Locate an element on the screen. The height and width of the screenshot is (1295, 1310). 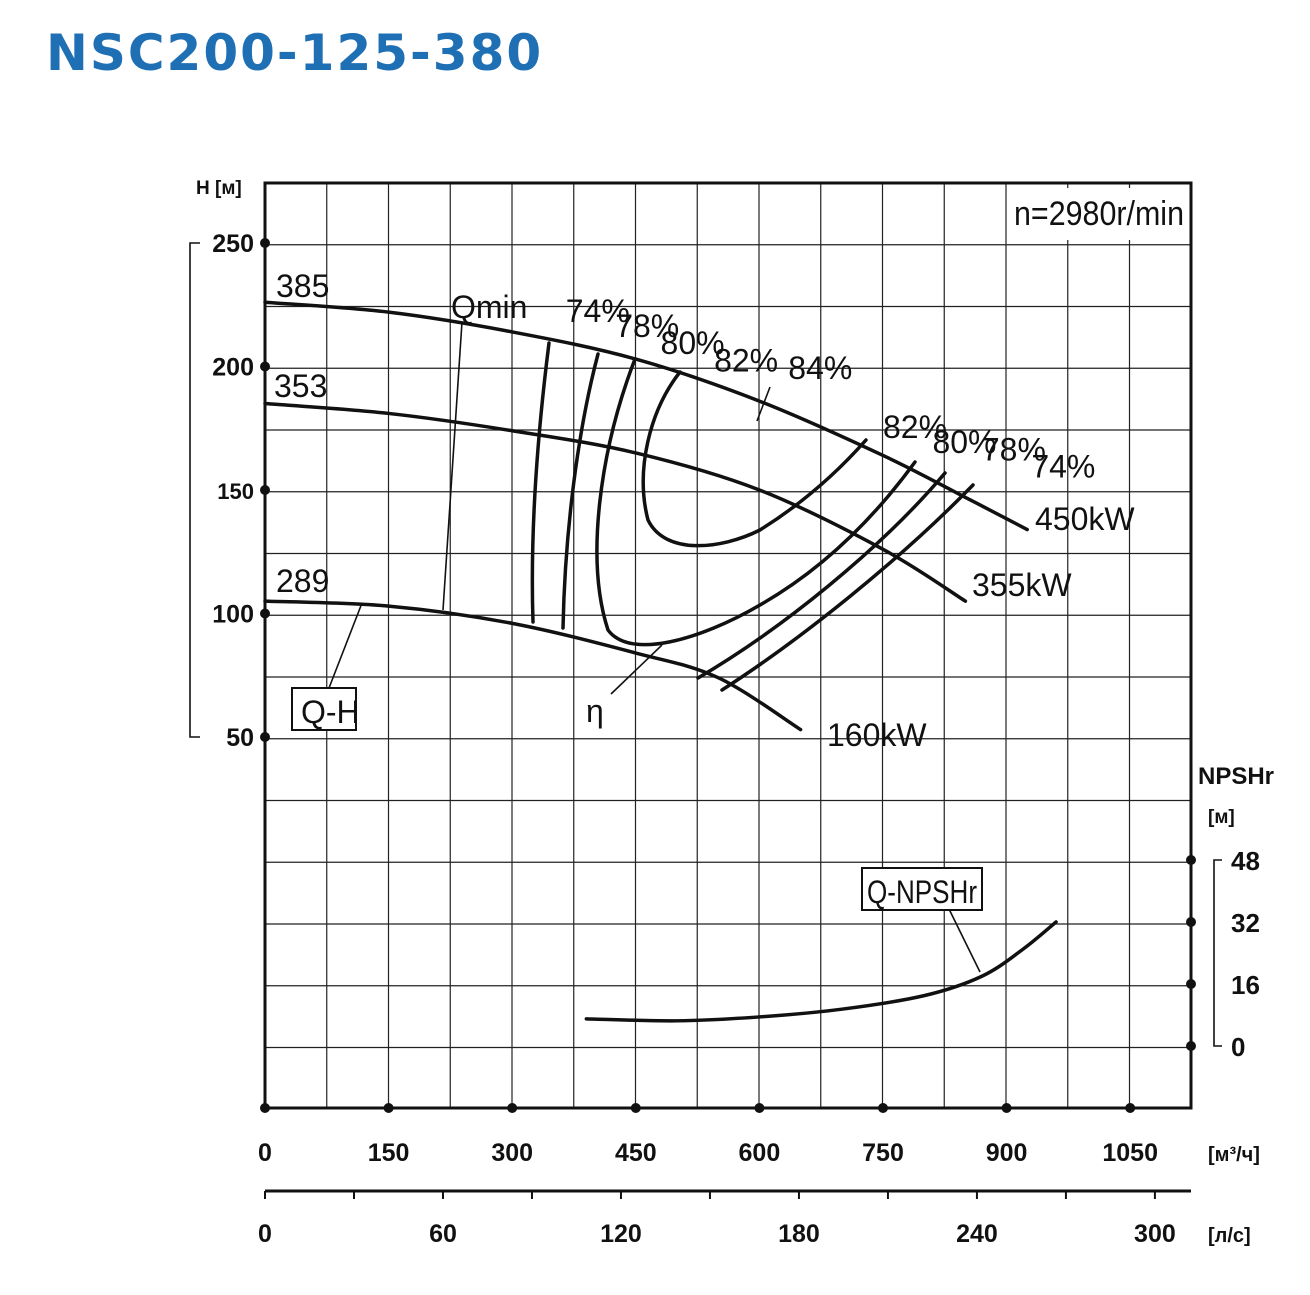
flow-secondary-tick-label: 300 is located at coordinates (1155, 1234).